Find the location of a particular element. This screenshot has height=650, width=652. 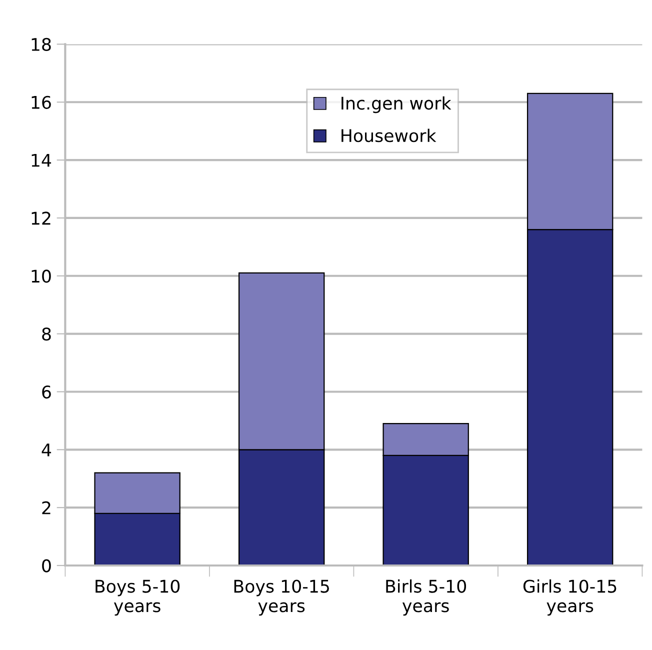

y-tick-label: 14 is located at coordinates (42, 160).